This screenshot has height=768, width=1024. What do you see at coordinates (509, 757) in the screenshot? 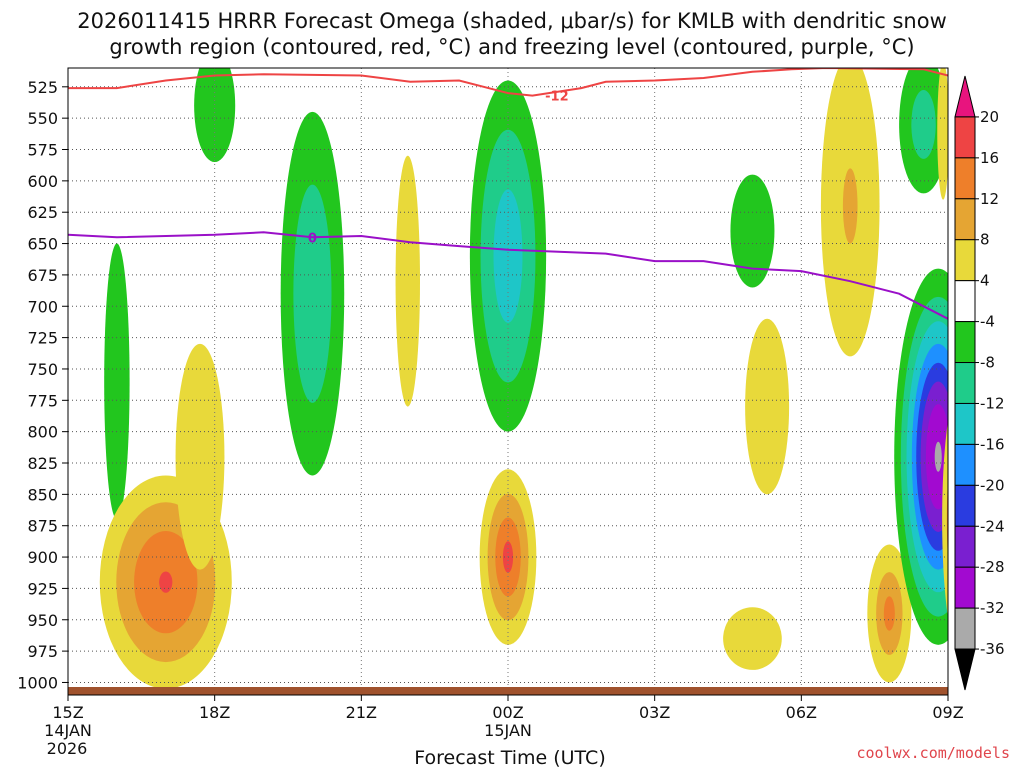
I see `x-axis-label: Forecast Time (UTC)` at bounding box center [509, 757].